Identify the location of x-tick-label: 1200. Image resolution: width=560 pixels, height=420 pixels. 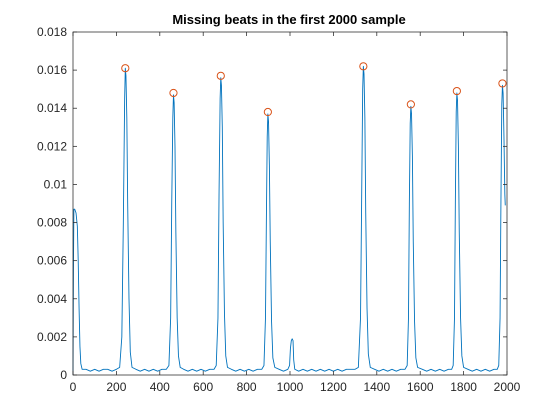
(333, 387).